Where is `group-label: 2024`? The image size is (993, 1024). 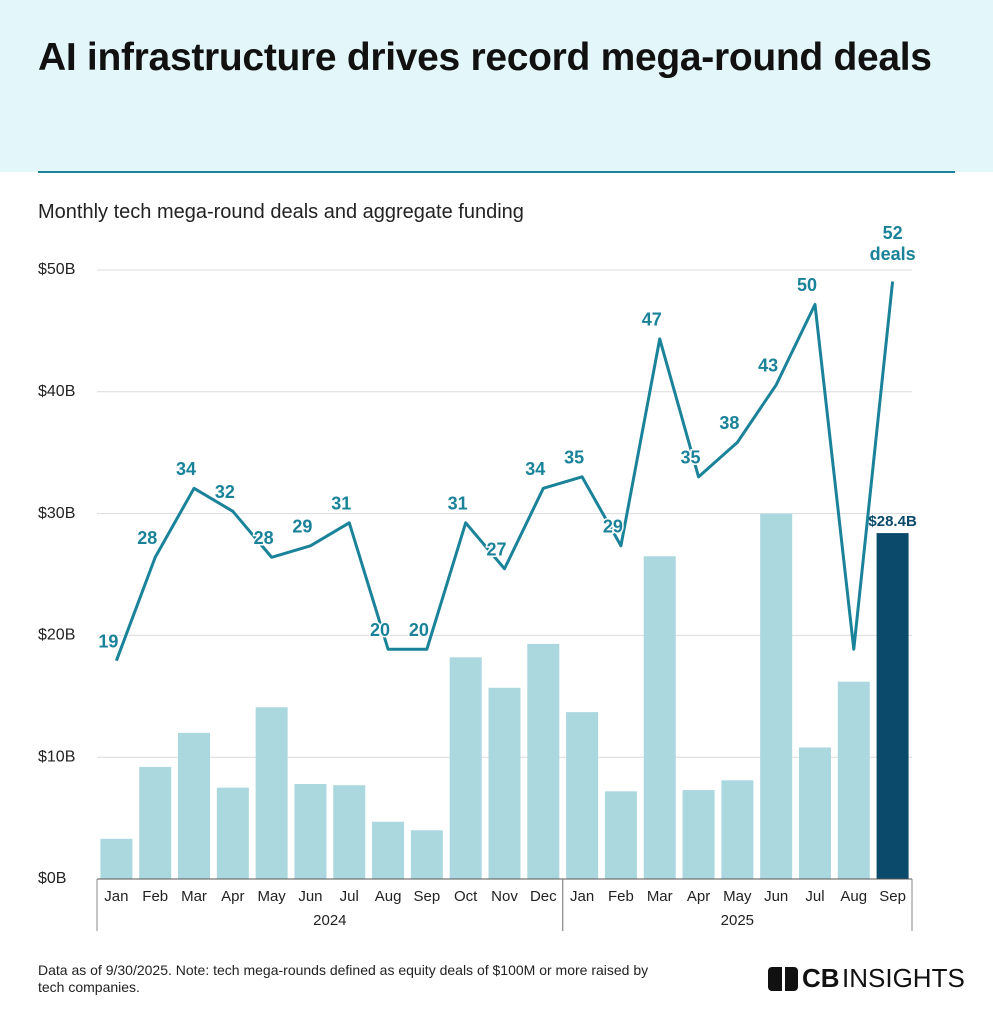
group-label: 2024 is located at coordinates (329, 920).